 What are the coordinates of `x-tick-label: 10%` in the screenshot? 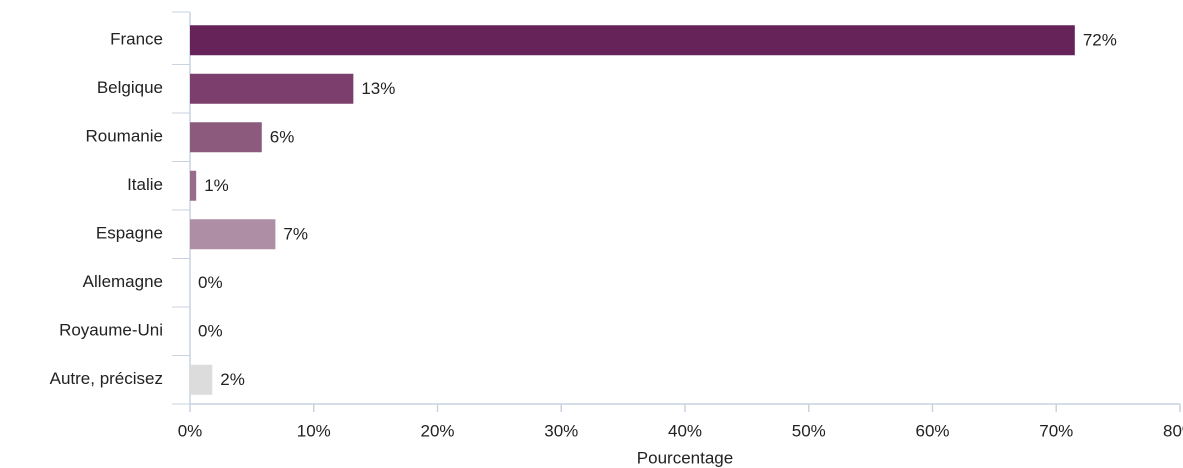 It's located at (314, 430).